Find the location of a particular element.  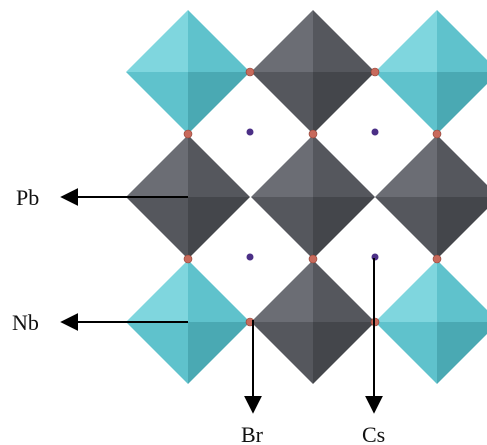

cs-label: Cs is located at coordinates (373, 433).